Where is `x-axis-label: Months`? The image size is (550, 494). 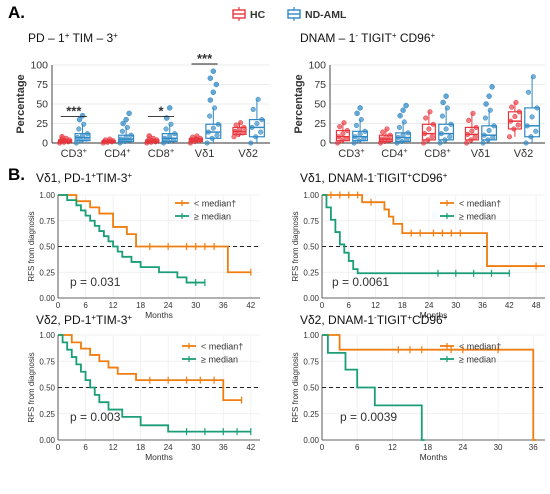
x-axis-label: Months is located at coordinates (159, 457).